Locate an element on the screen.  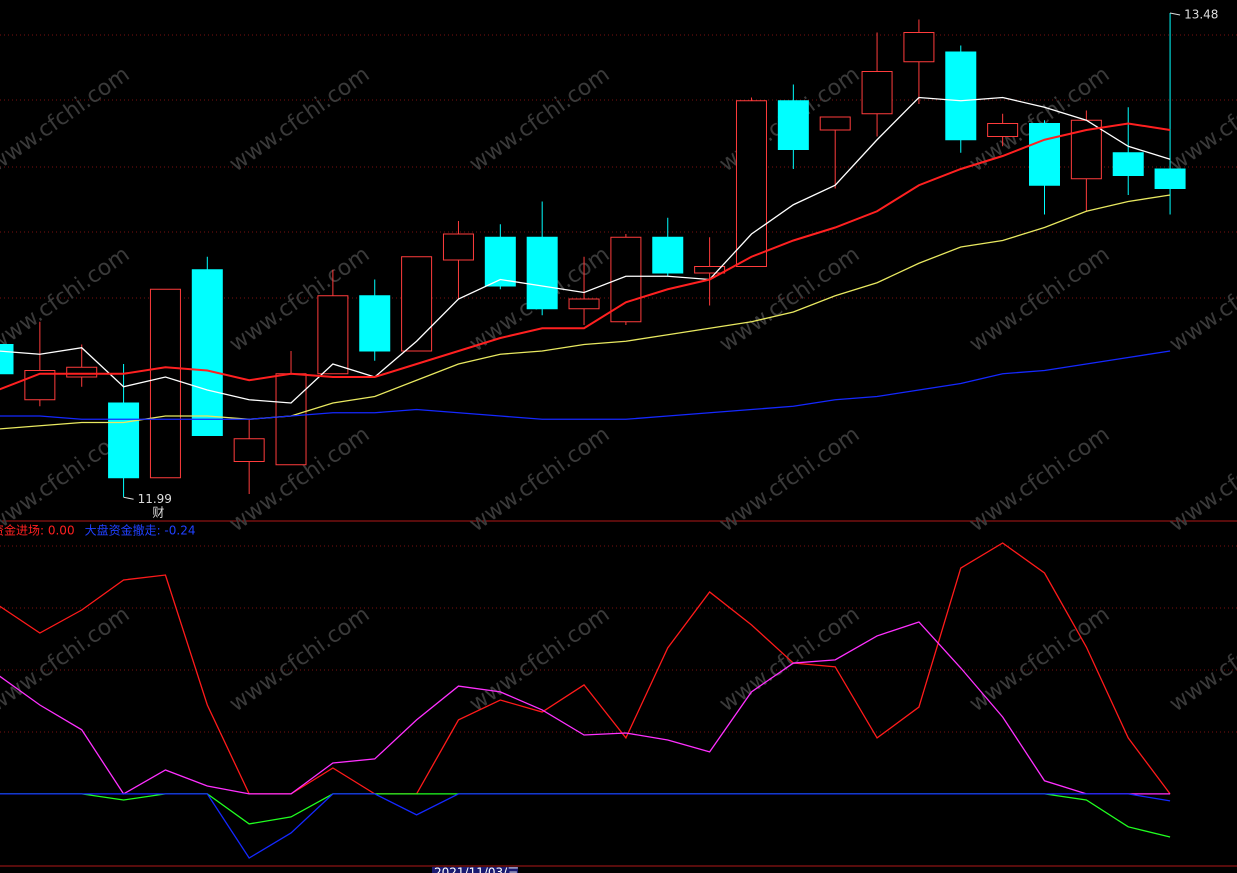
event-marker: 财 is located at coordinates (158, 513).